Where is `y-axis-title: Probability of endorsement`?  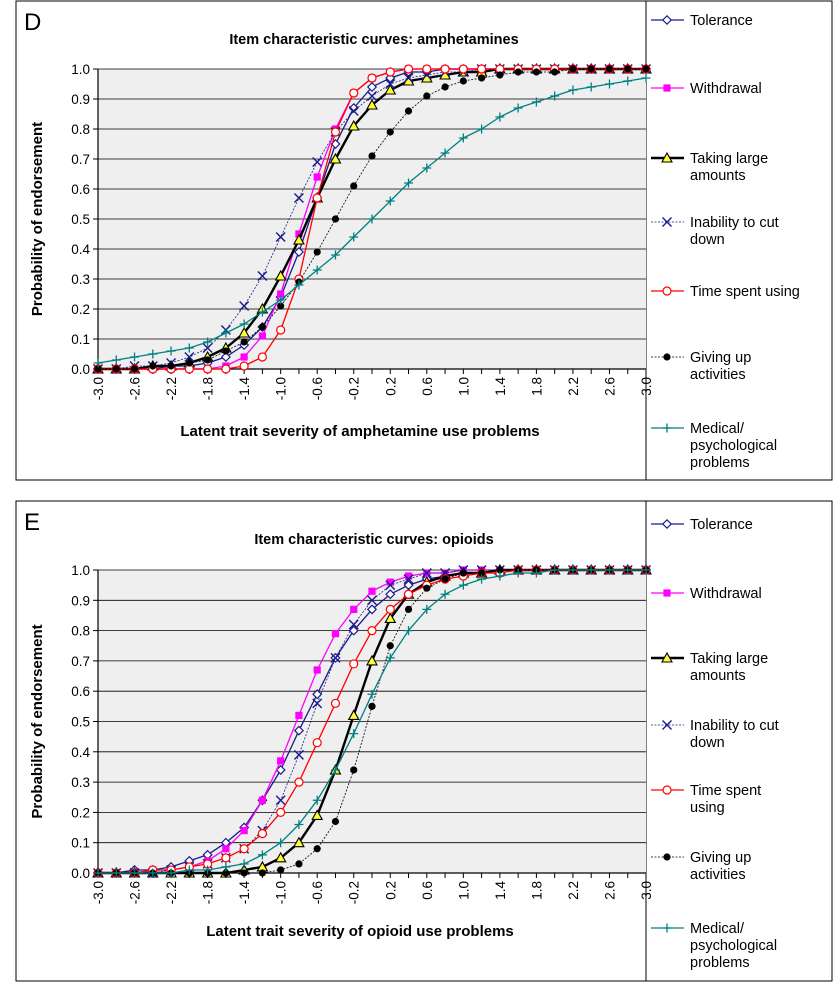
y-axis-title: Probability of endorsement is located at coordinates (37, 219).